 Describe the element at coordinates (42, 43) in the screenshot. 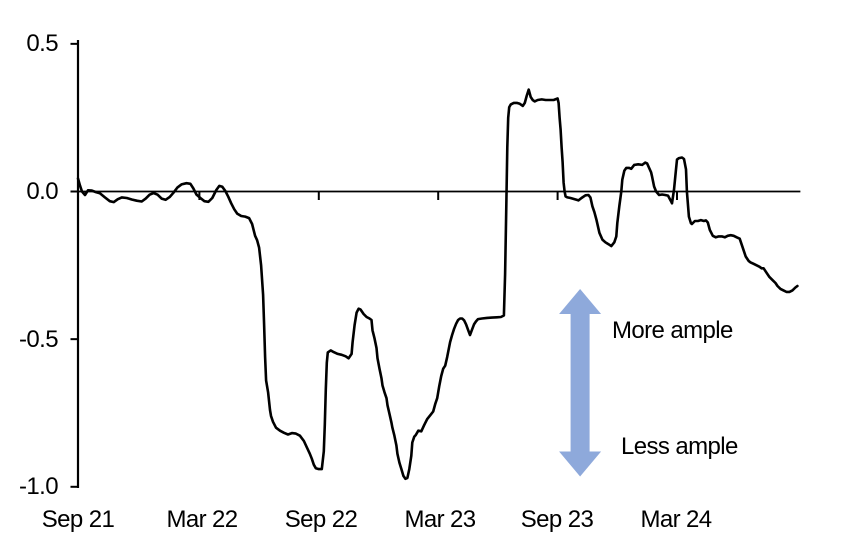

I see `y-tick-label-0: 0.5` at that location.